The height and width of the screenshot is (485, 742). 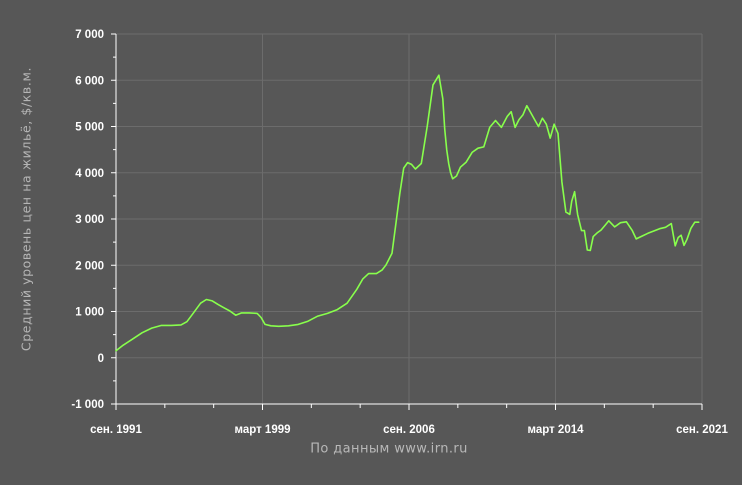 I want to click on source-note: По данным www.irn.ru, so click(x=389, y=449).